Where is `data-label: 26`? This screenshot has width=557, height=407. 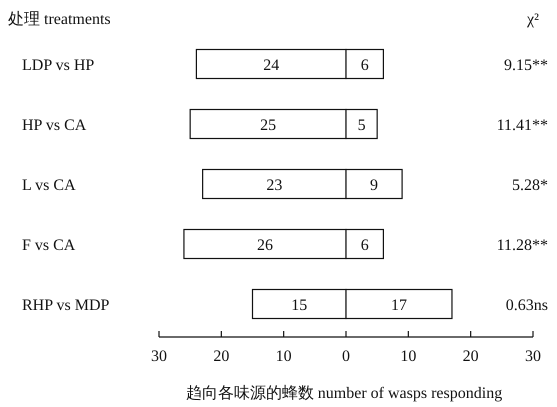
data-label: 26 is located at coordinates (264, 245).